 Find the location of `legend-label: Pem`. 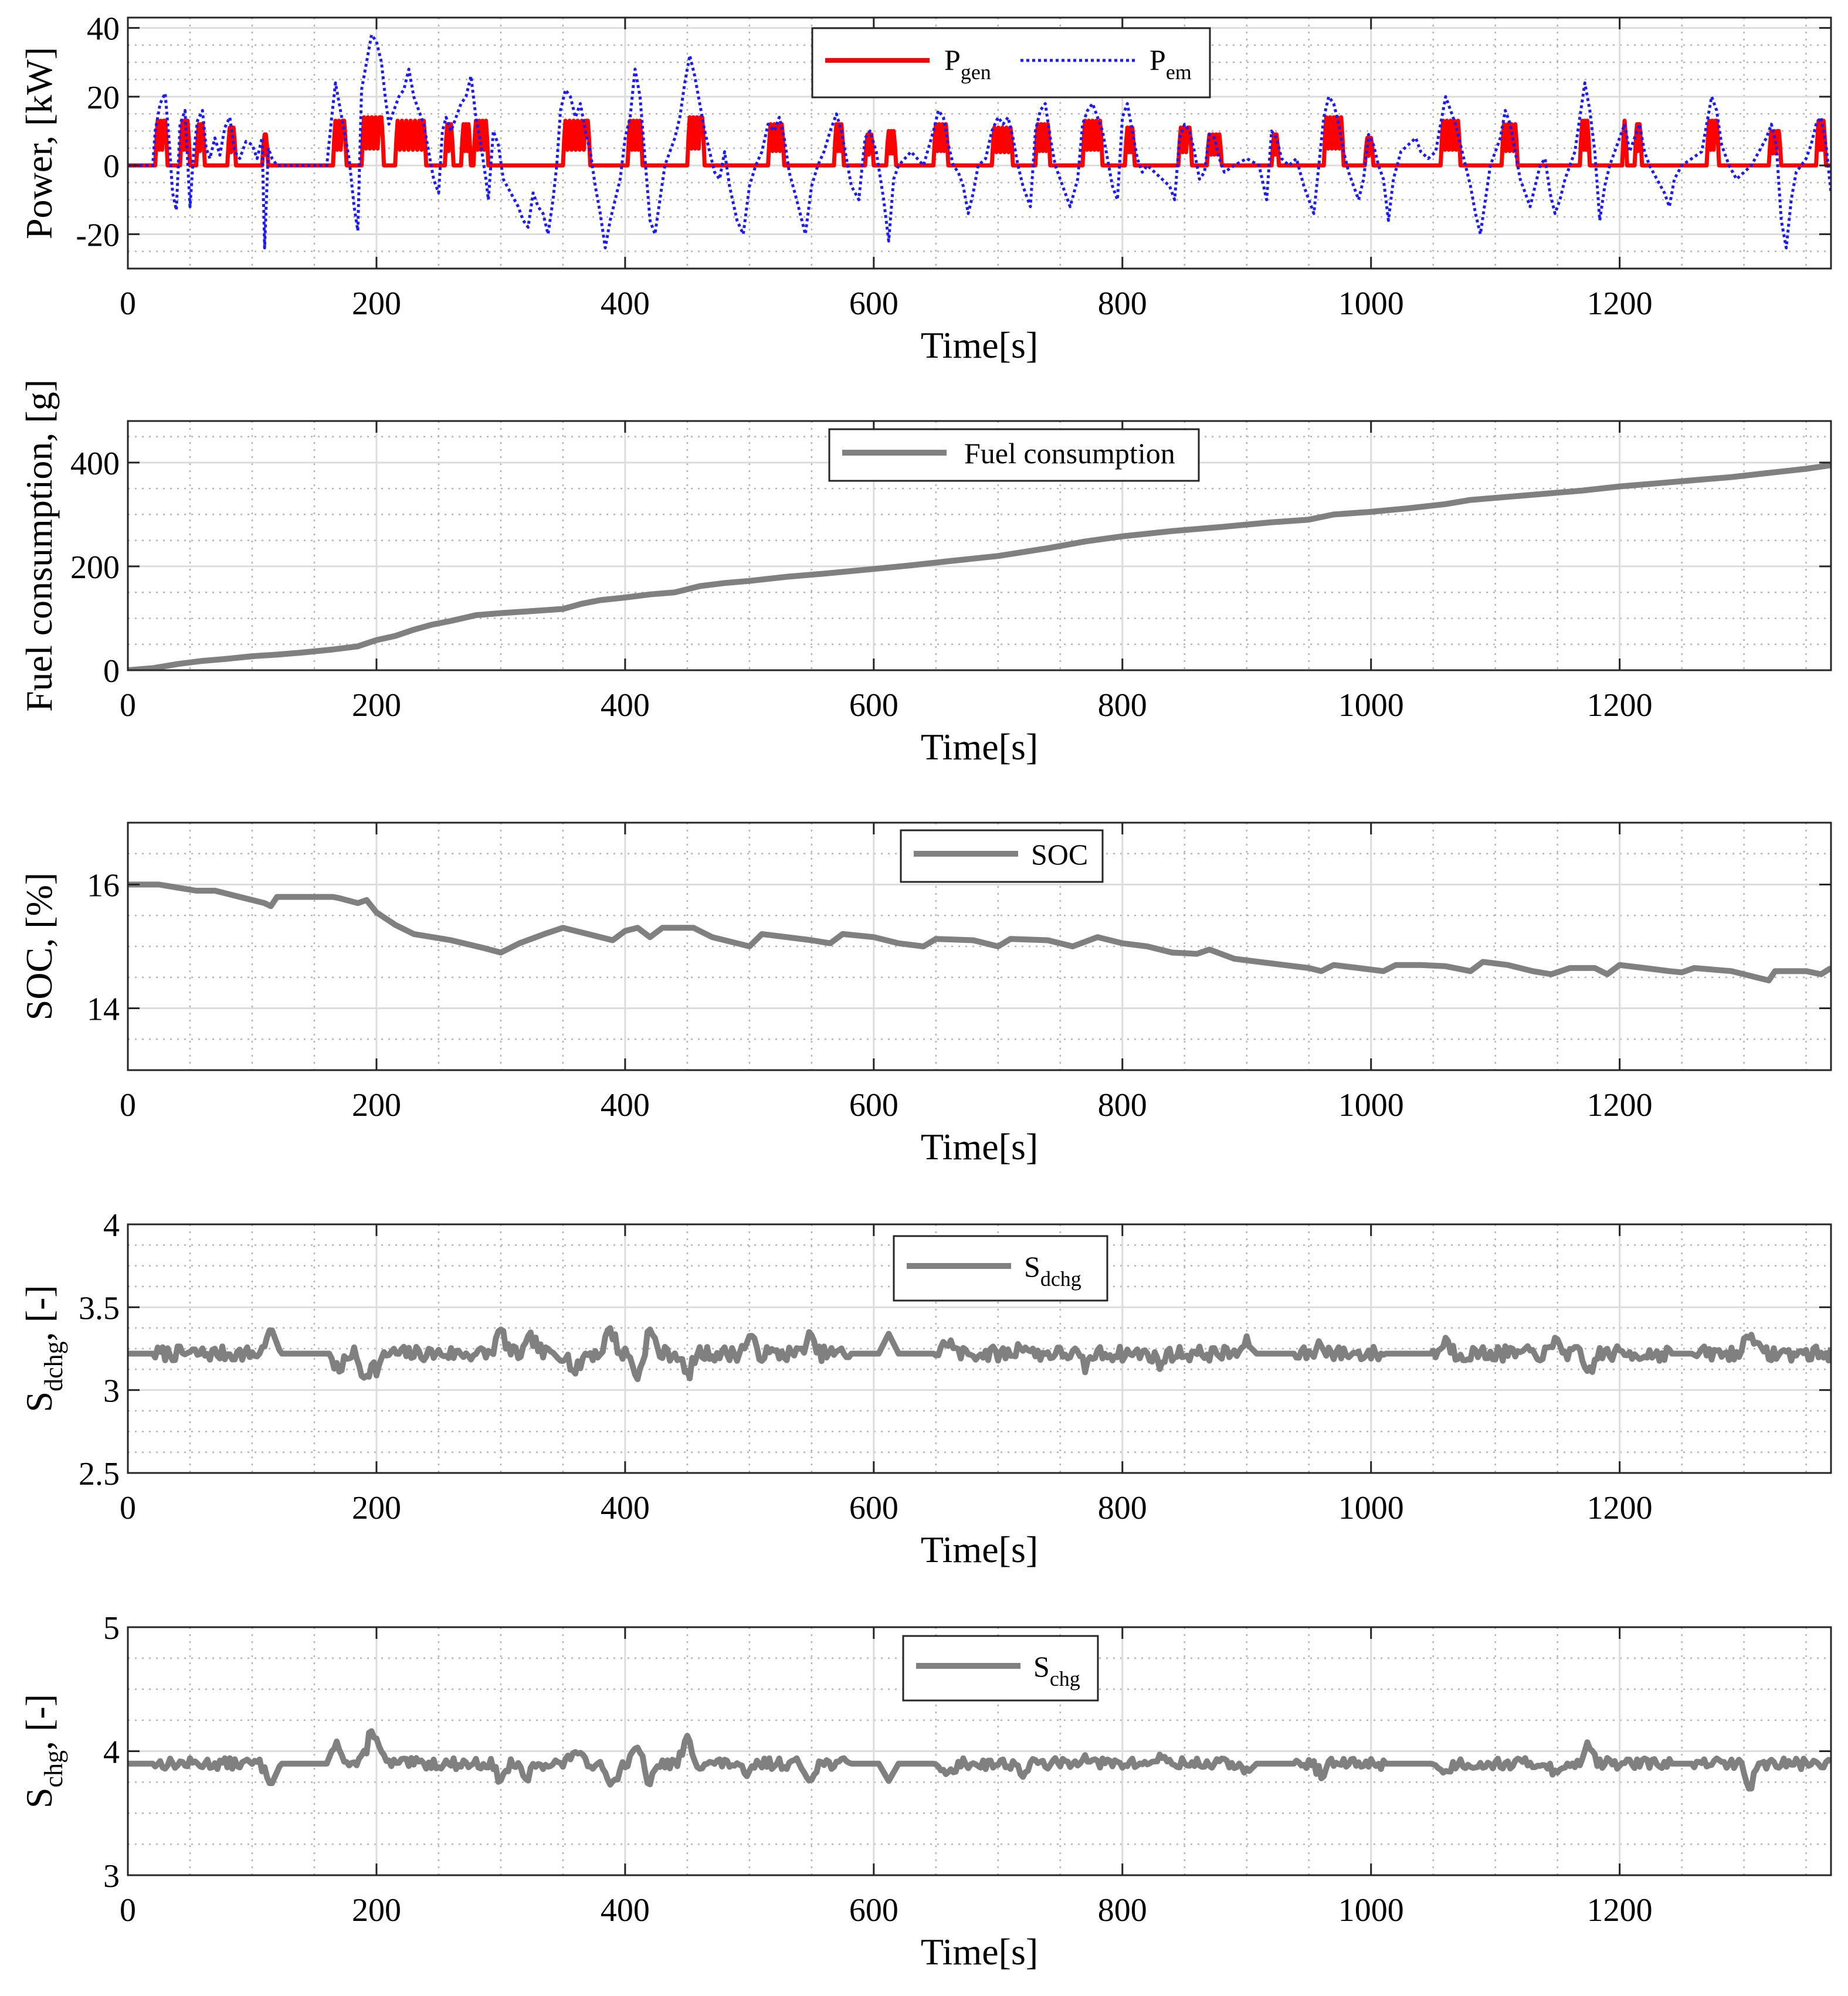

legend-label: Pem is located at coordinates (1171, 64).